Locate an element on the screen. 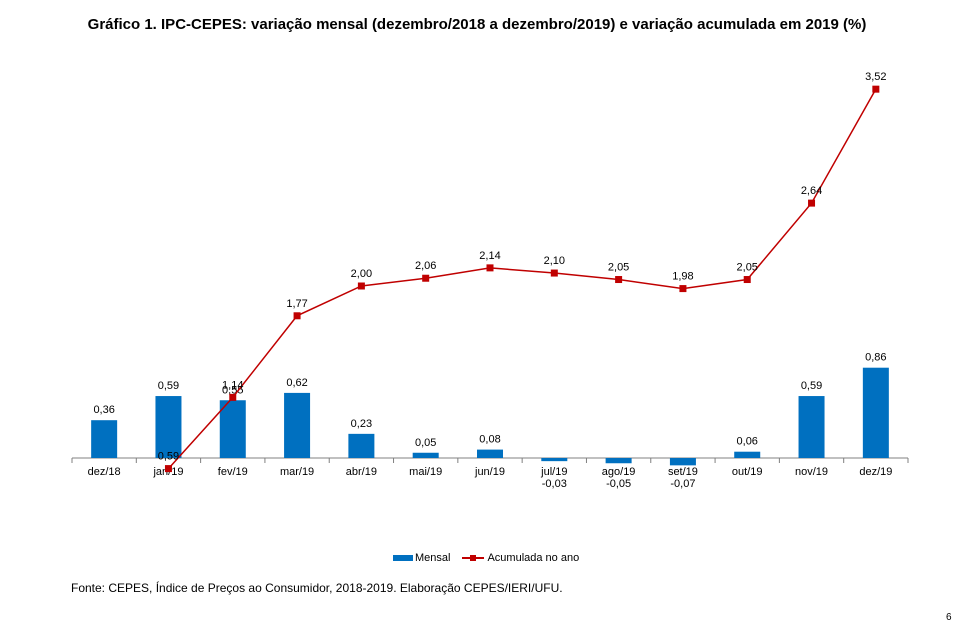 This screenshot has height=623, width=954. bar-value-label: 0,08 is located at coordinates (489, 440).